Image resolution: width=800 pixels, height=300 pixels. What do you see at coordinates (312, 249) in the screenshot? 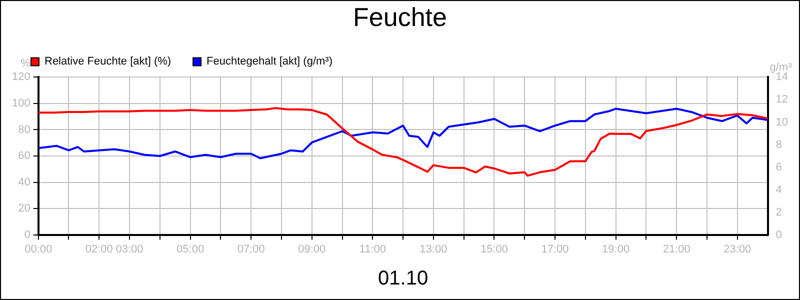
I see `x-tick-label: 09:00` at bounding box center [312, 249].